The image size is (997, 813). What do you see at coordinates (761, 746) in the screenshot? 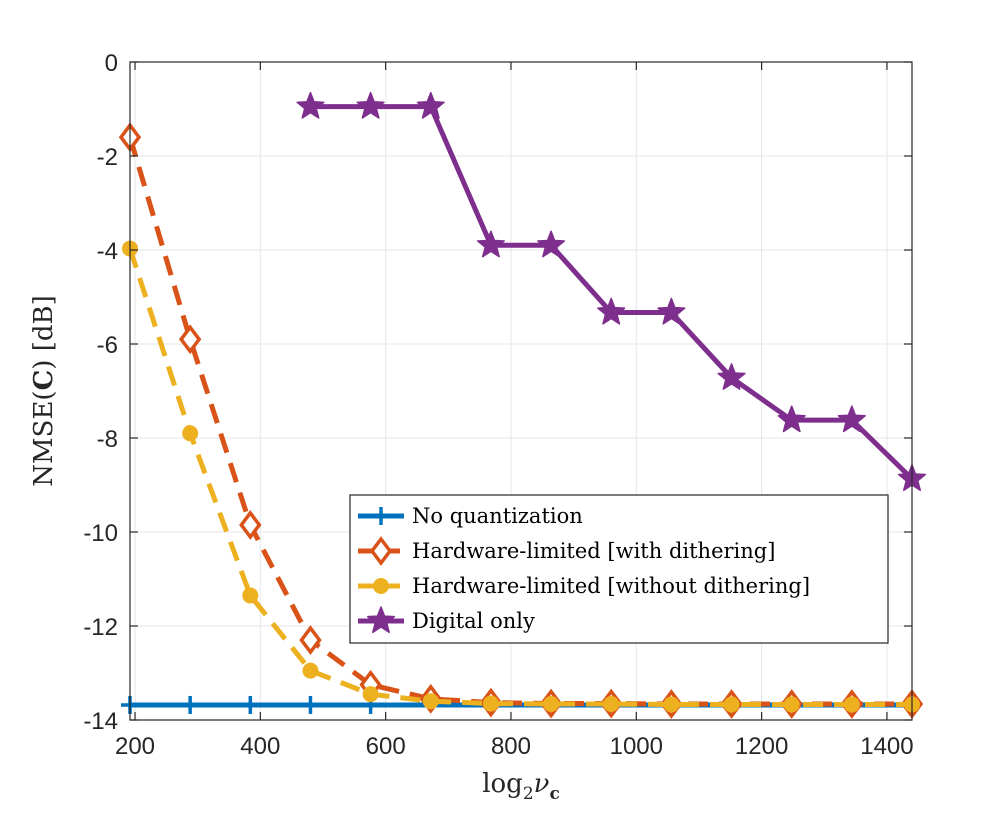
I see `x-tick-label: 1200` at bounding box center [761, 746].